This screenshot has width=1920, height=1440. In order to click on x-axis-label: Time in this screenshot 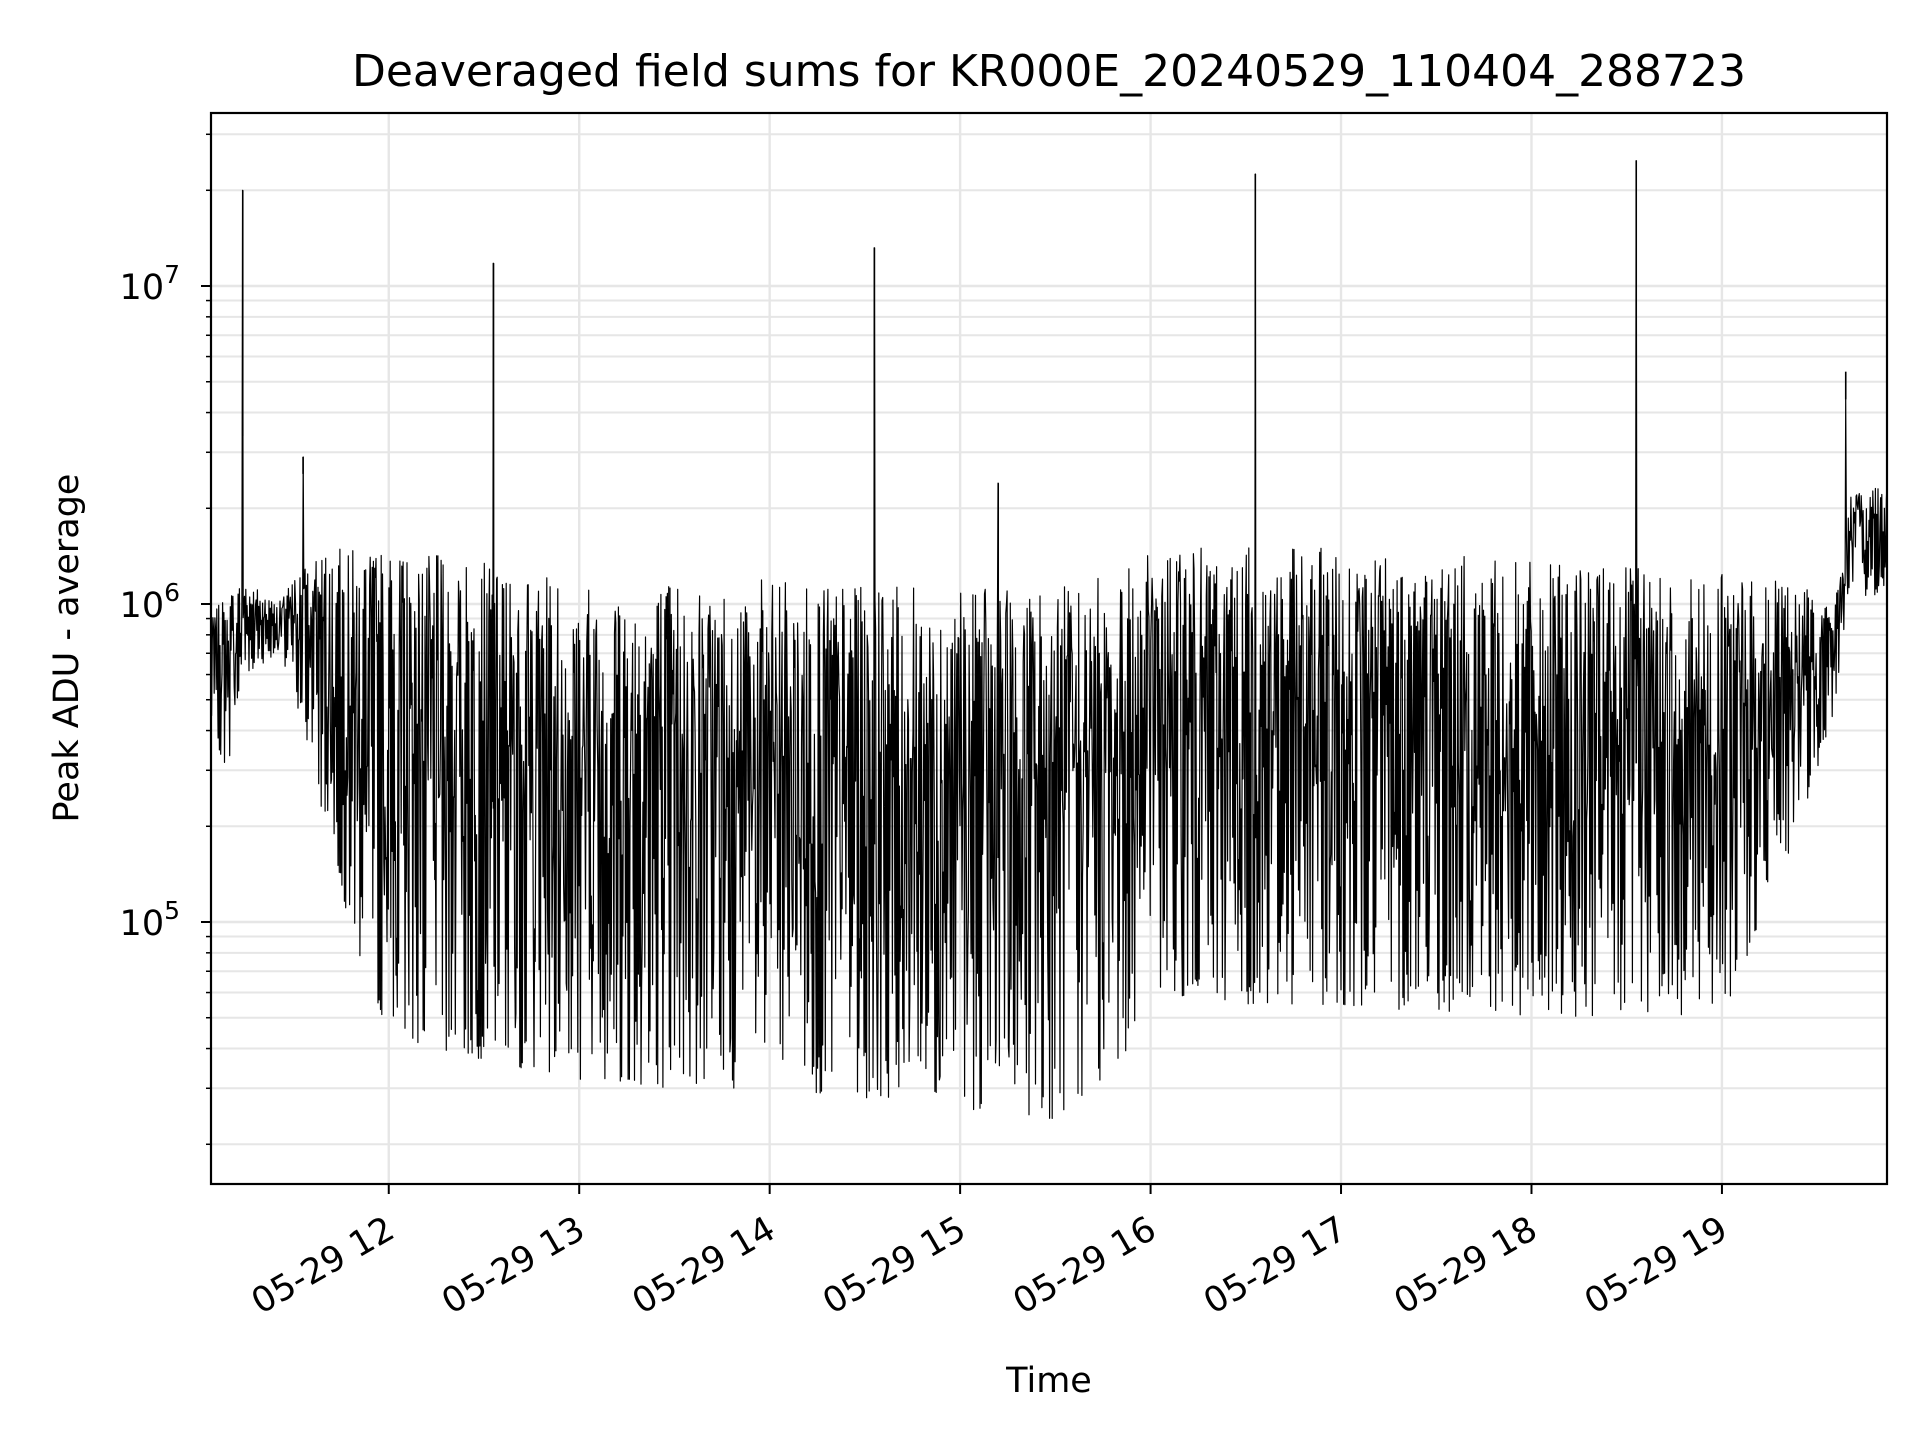, I will do `click(1048, 1381)`.